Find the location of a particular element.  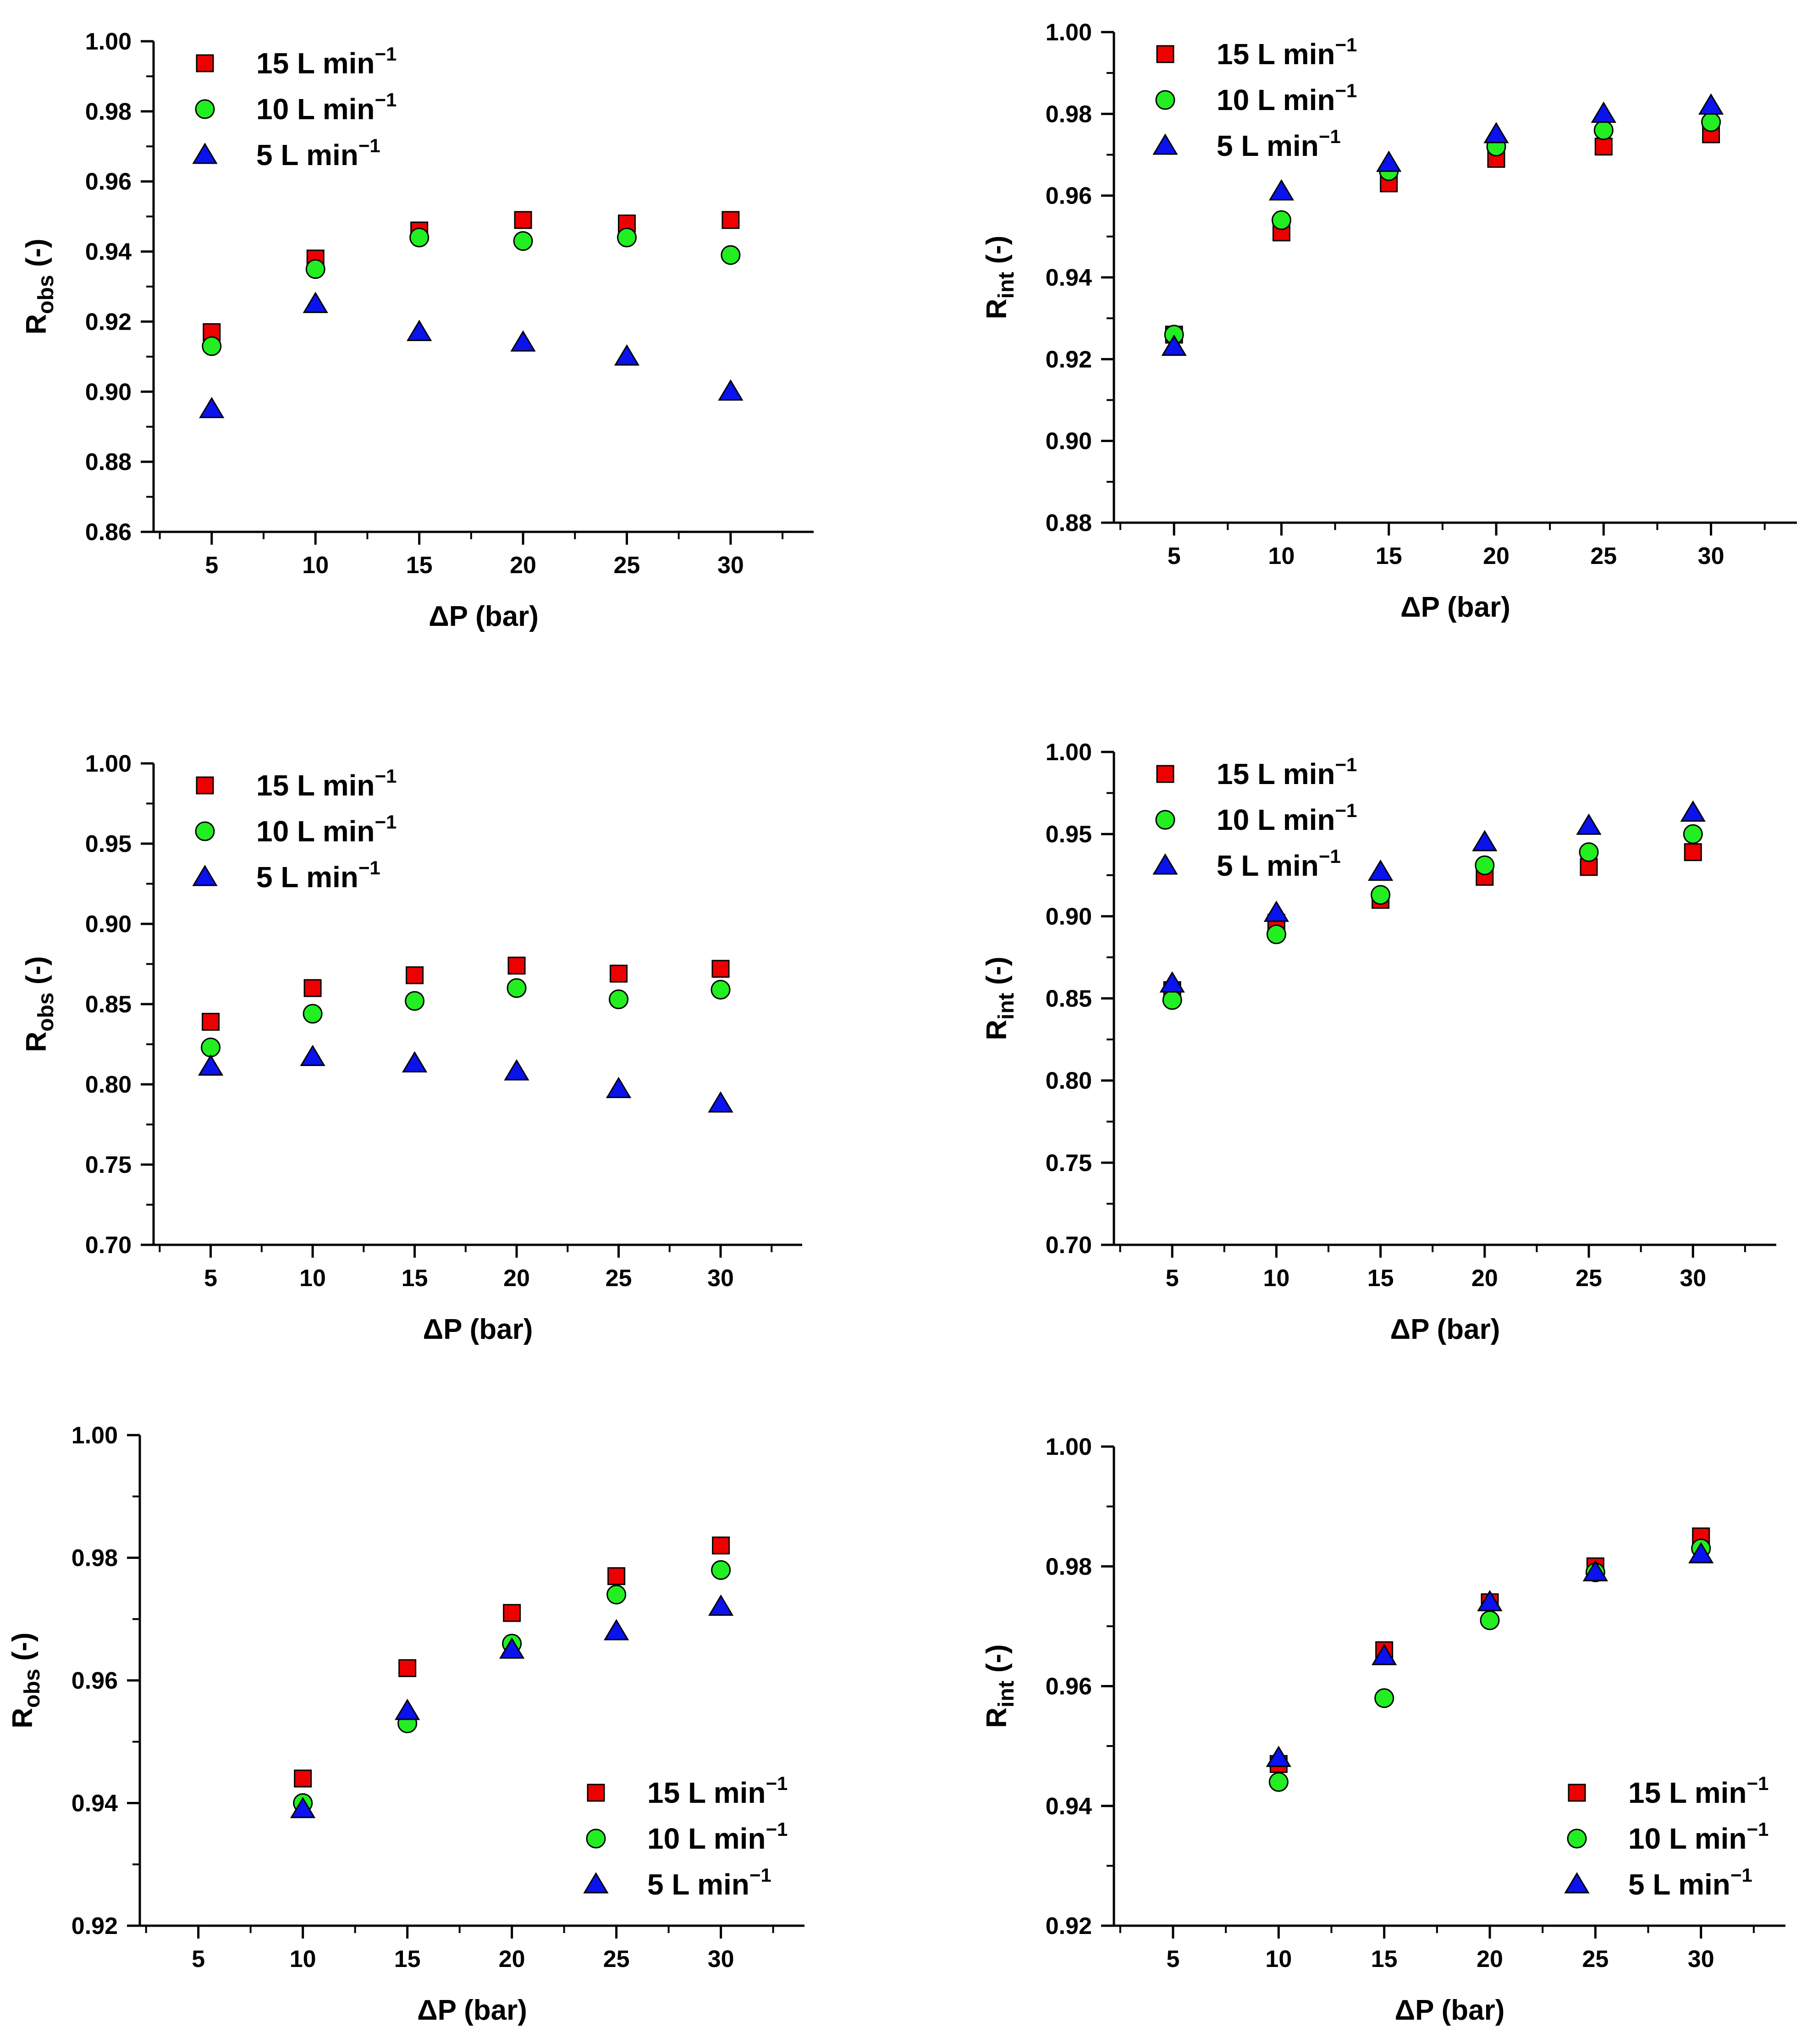

y-tick-label: 0.90 is located at coordinates (1069, 442).